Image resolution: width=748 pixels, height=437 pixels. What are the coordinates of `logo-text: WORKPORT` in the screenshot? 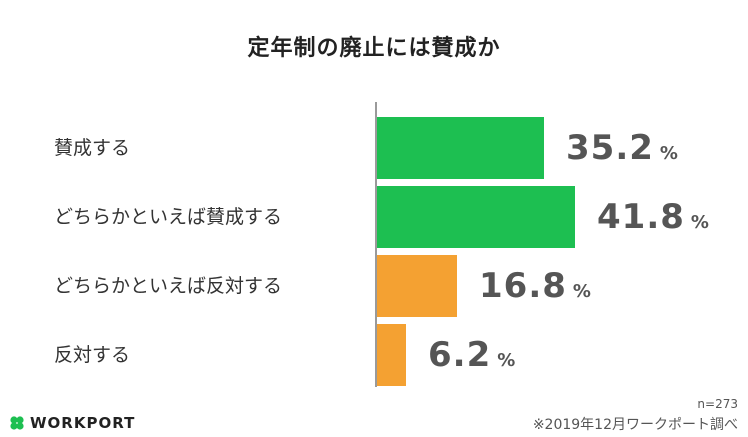 It's located at (83, 423).